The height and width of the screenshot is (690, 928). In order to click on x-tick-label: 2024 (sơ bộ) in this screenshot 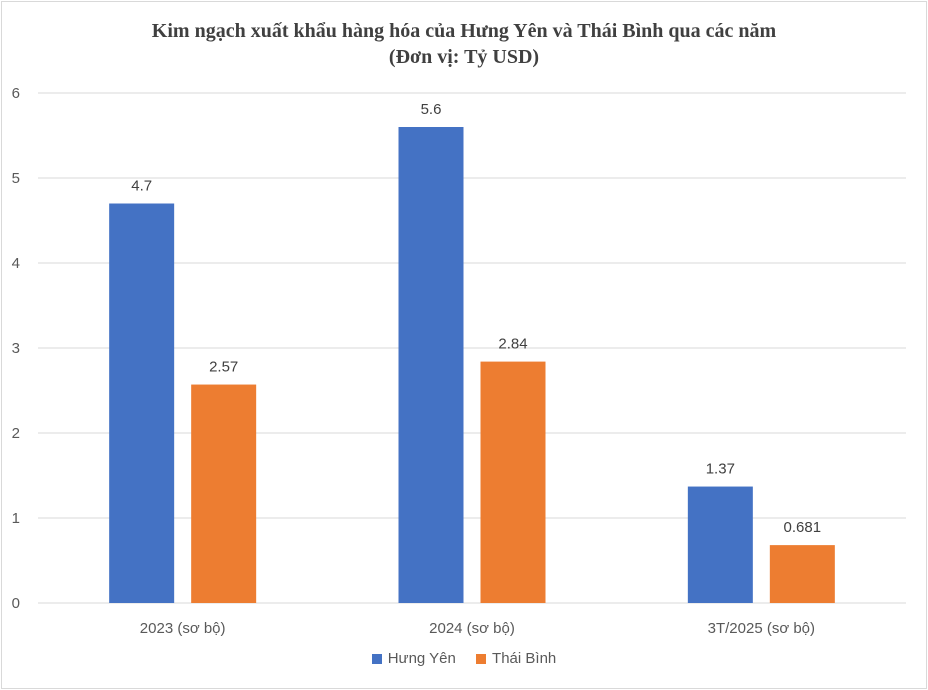, I will do `click(472, 628)`.